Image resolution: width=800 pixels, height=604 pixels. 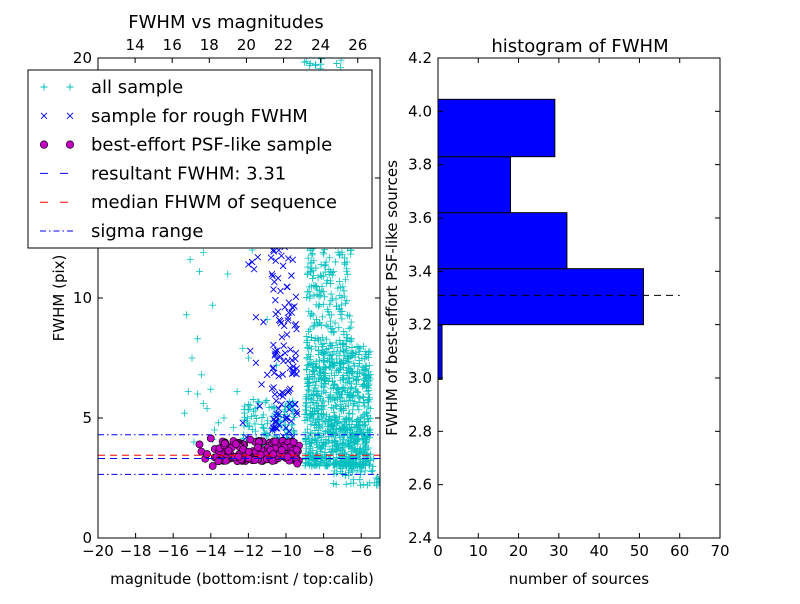 What do you see at coordinates (173, 551) in the screenshot?
I see `x-tick-label: −16` at bounding box center [173, 551].